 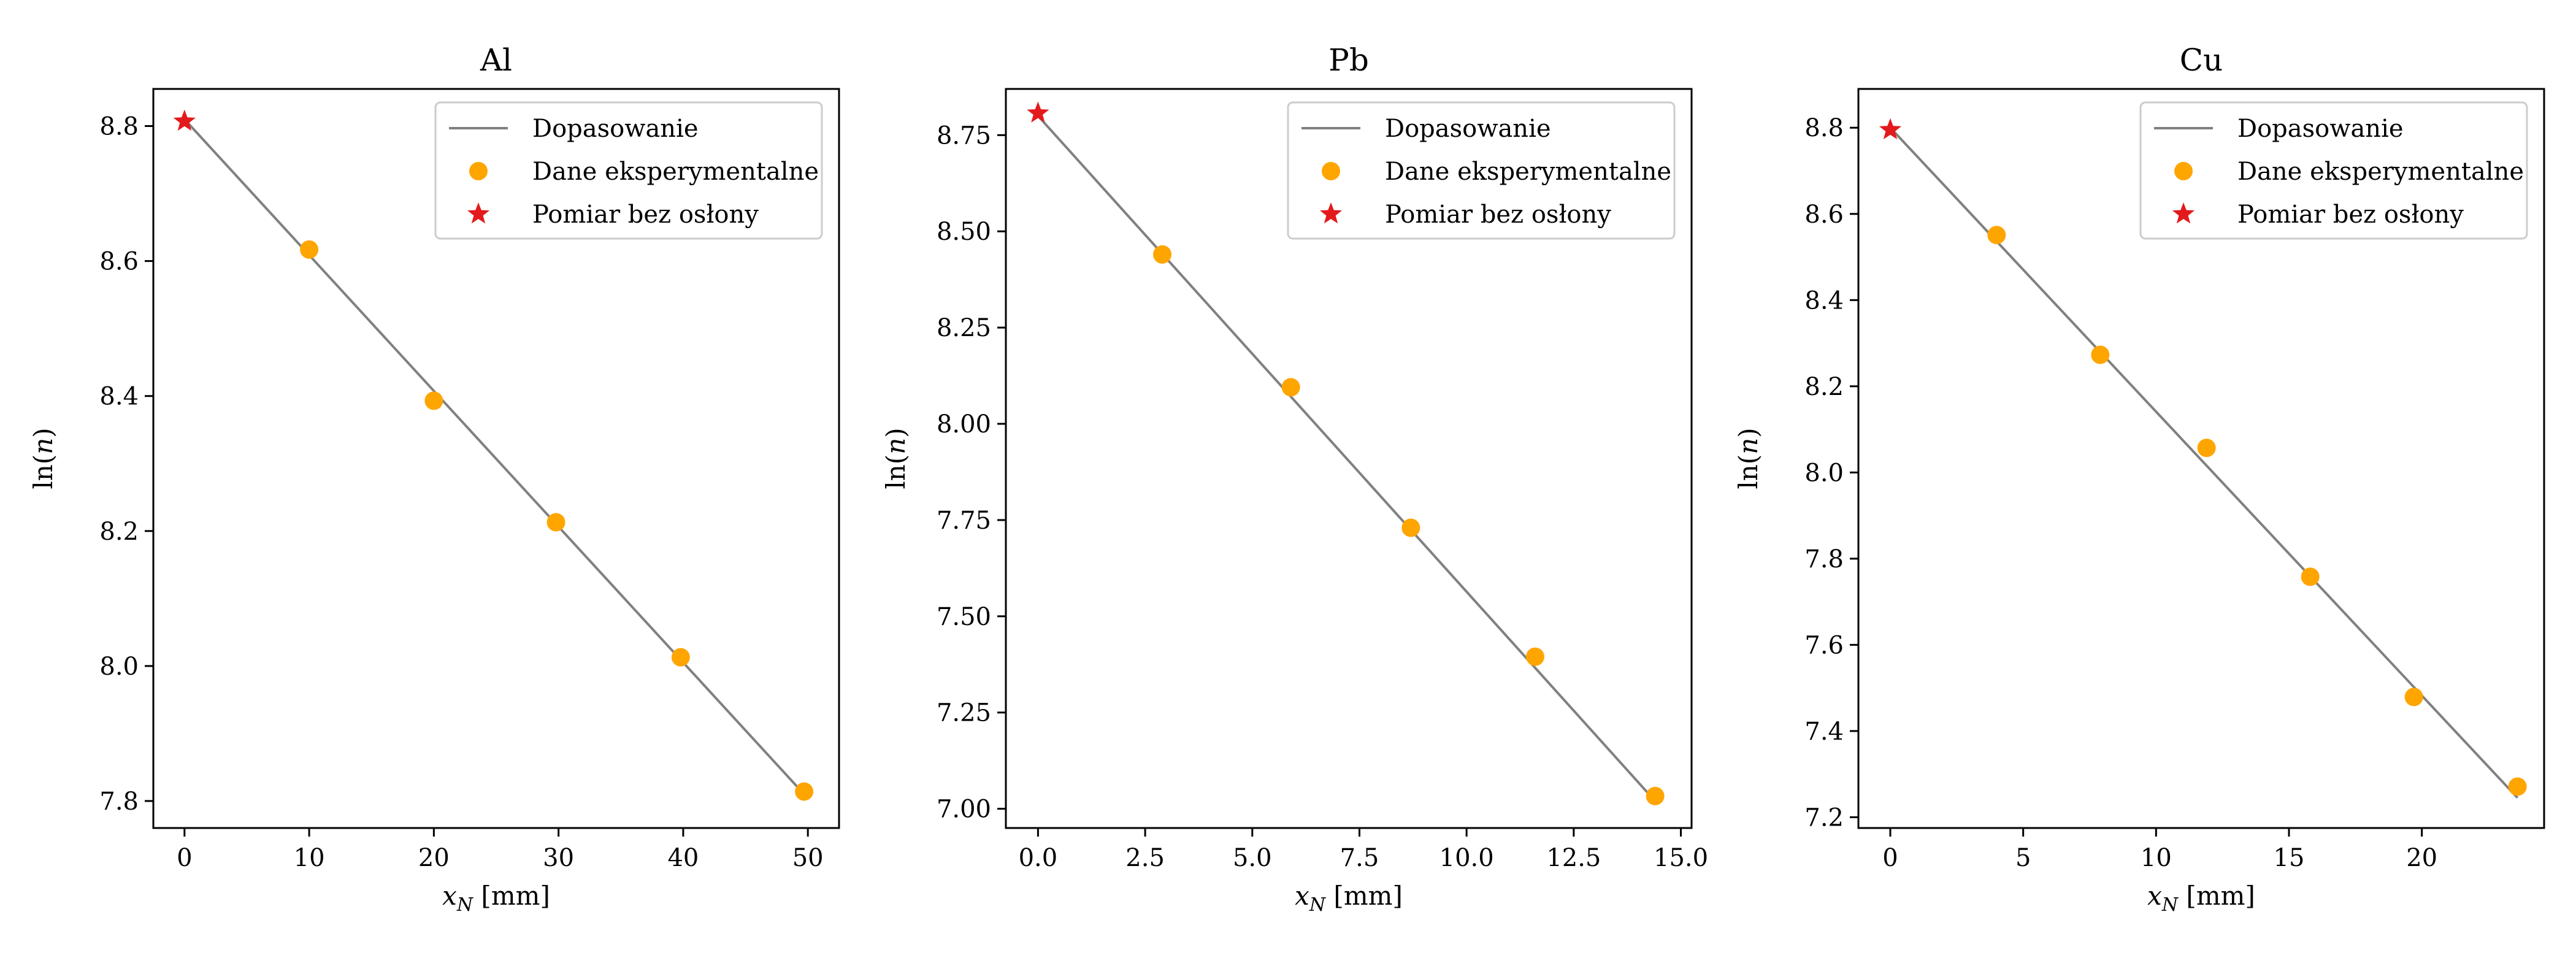 What do you see at coordinates (964, 328) in the screenshot?
I see `y-tick-label: 8.25` at bounding box center [964, 328].